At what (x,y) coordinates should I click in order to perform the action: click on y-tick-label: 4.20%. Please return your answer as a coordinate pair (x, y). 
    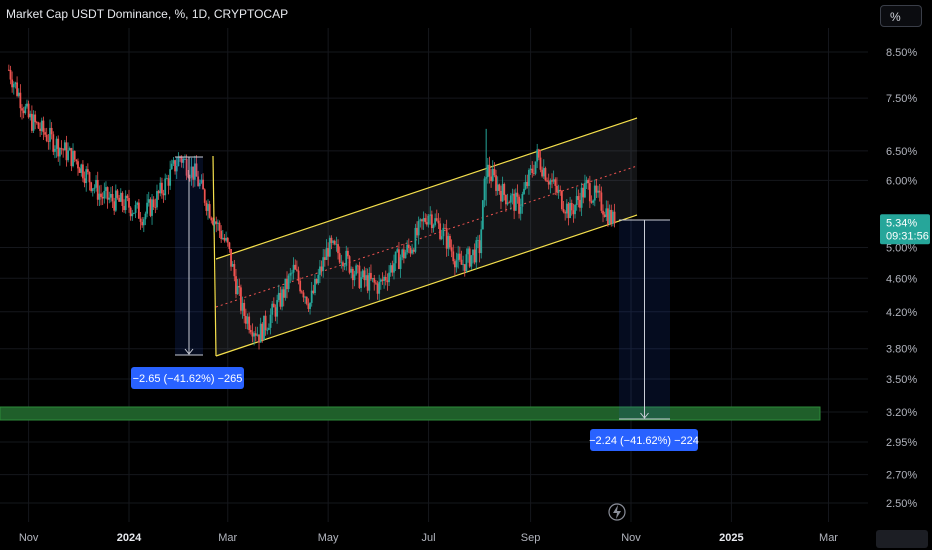
    Looking at the image, I should click on (901, 313).